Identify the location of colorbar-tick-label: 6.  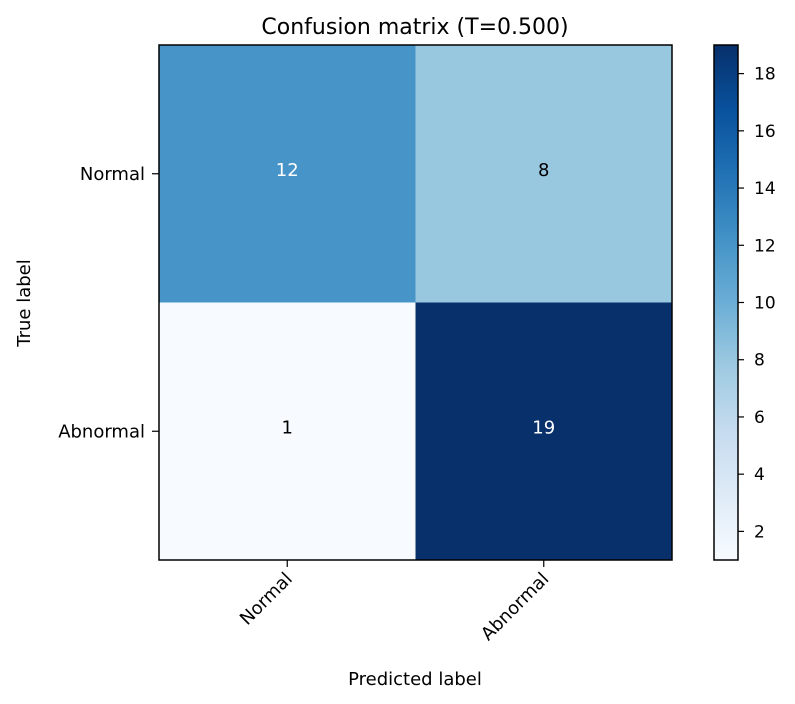
(759, 418).